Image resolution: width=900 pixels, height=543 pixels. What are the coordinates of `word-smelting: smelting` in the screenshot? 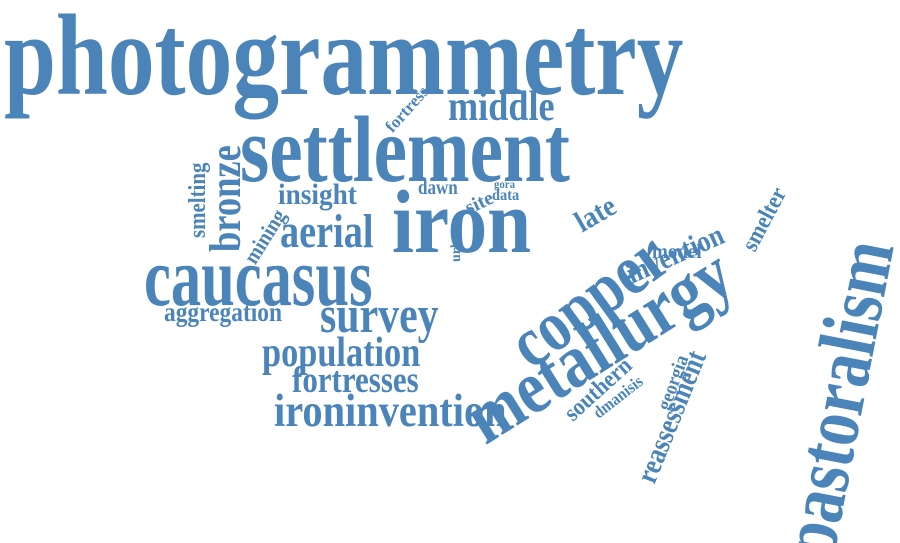 It's located at (198, 200).